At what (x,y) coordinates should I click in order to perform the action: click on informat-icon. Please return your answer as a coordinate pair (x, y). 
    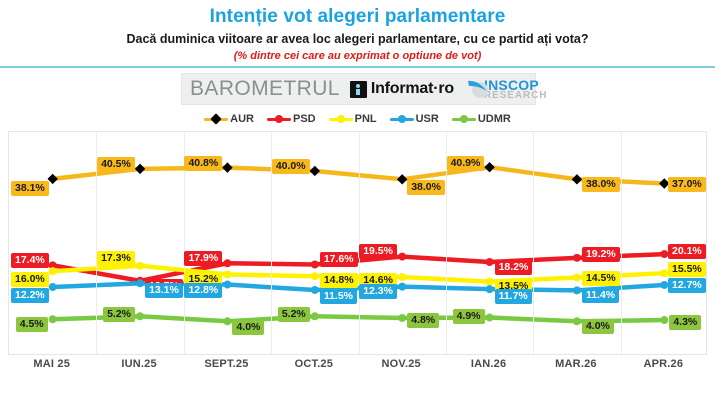
    Looking at the image, I should click on (358, 89).